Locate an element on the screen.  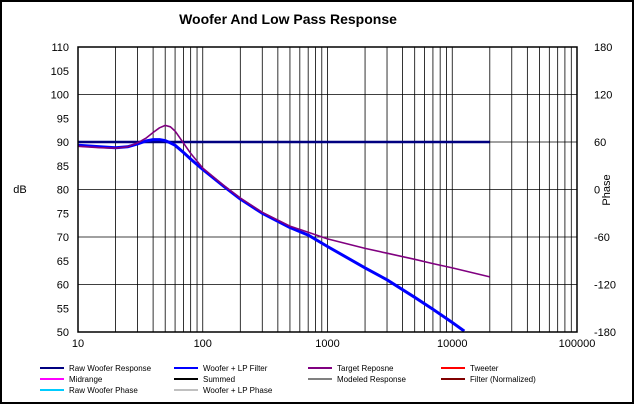
y-tick-label: 55 is located at coordinates (63, 309).